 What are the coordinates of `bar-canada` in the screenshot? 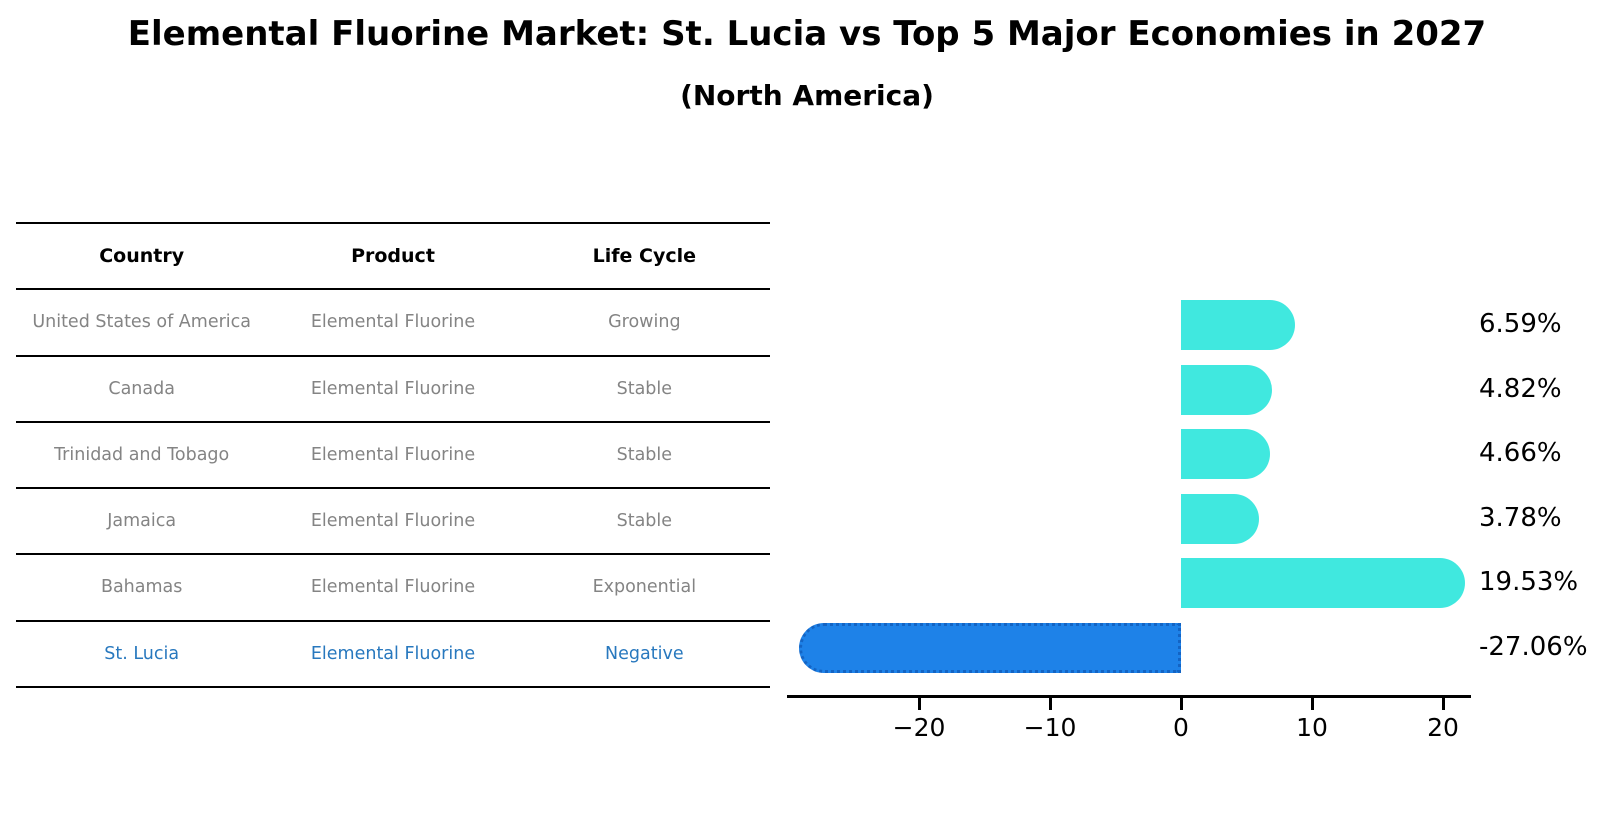 It's located at (1227, 389).